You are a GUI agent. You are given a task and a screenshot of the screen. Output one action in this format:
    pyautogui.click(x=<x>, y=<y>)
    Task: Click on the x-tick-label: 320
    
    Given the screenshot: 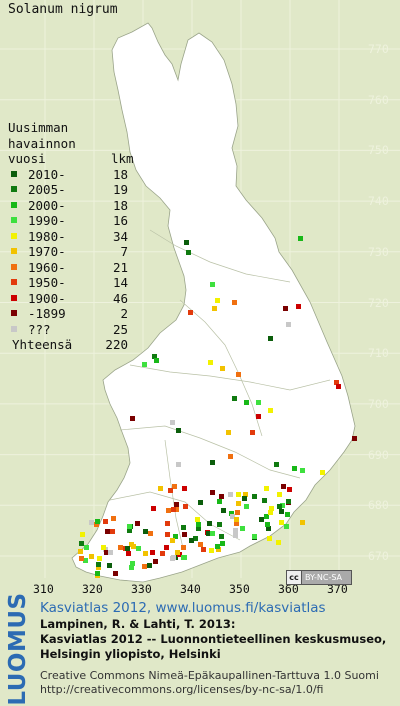 What is the action you would take?
    pyautogui.click(x=92, y=589)
    